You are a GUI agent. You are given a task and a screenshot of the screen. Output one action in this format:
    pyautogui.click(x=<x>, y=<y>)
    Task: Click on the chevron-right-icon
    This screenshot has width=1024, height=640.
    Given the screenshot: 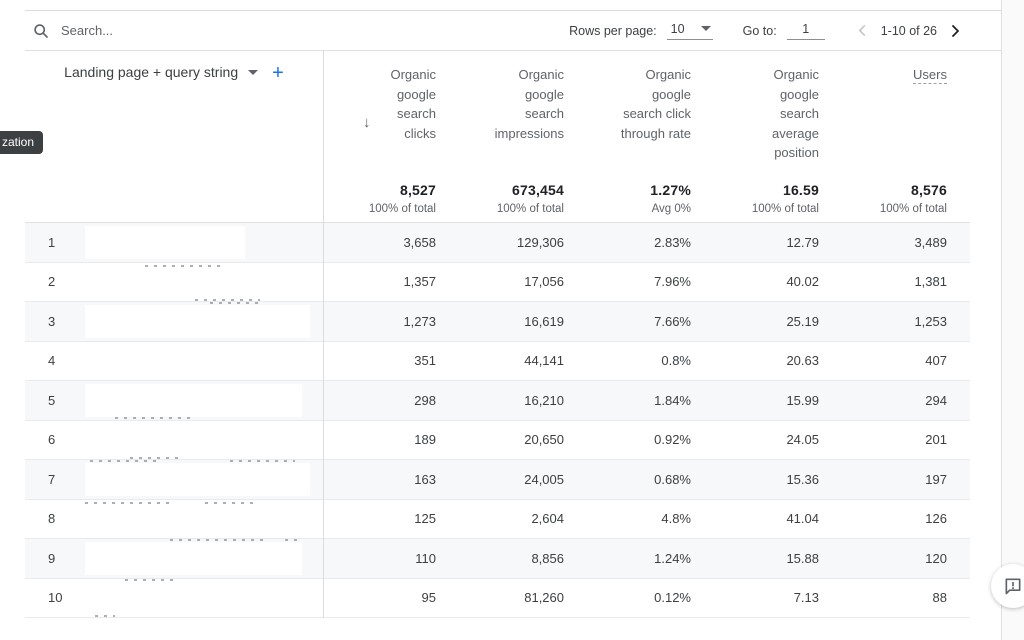 What is the action you would take?
    pyautogui.click(x=955, y=30)
    